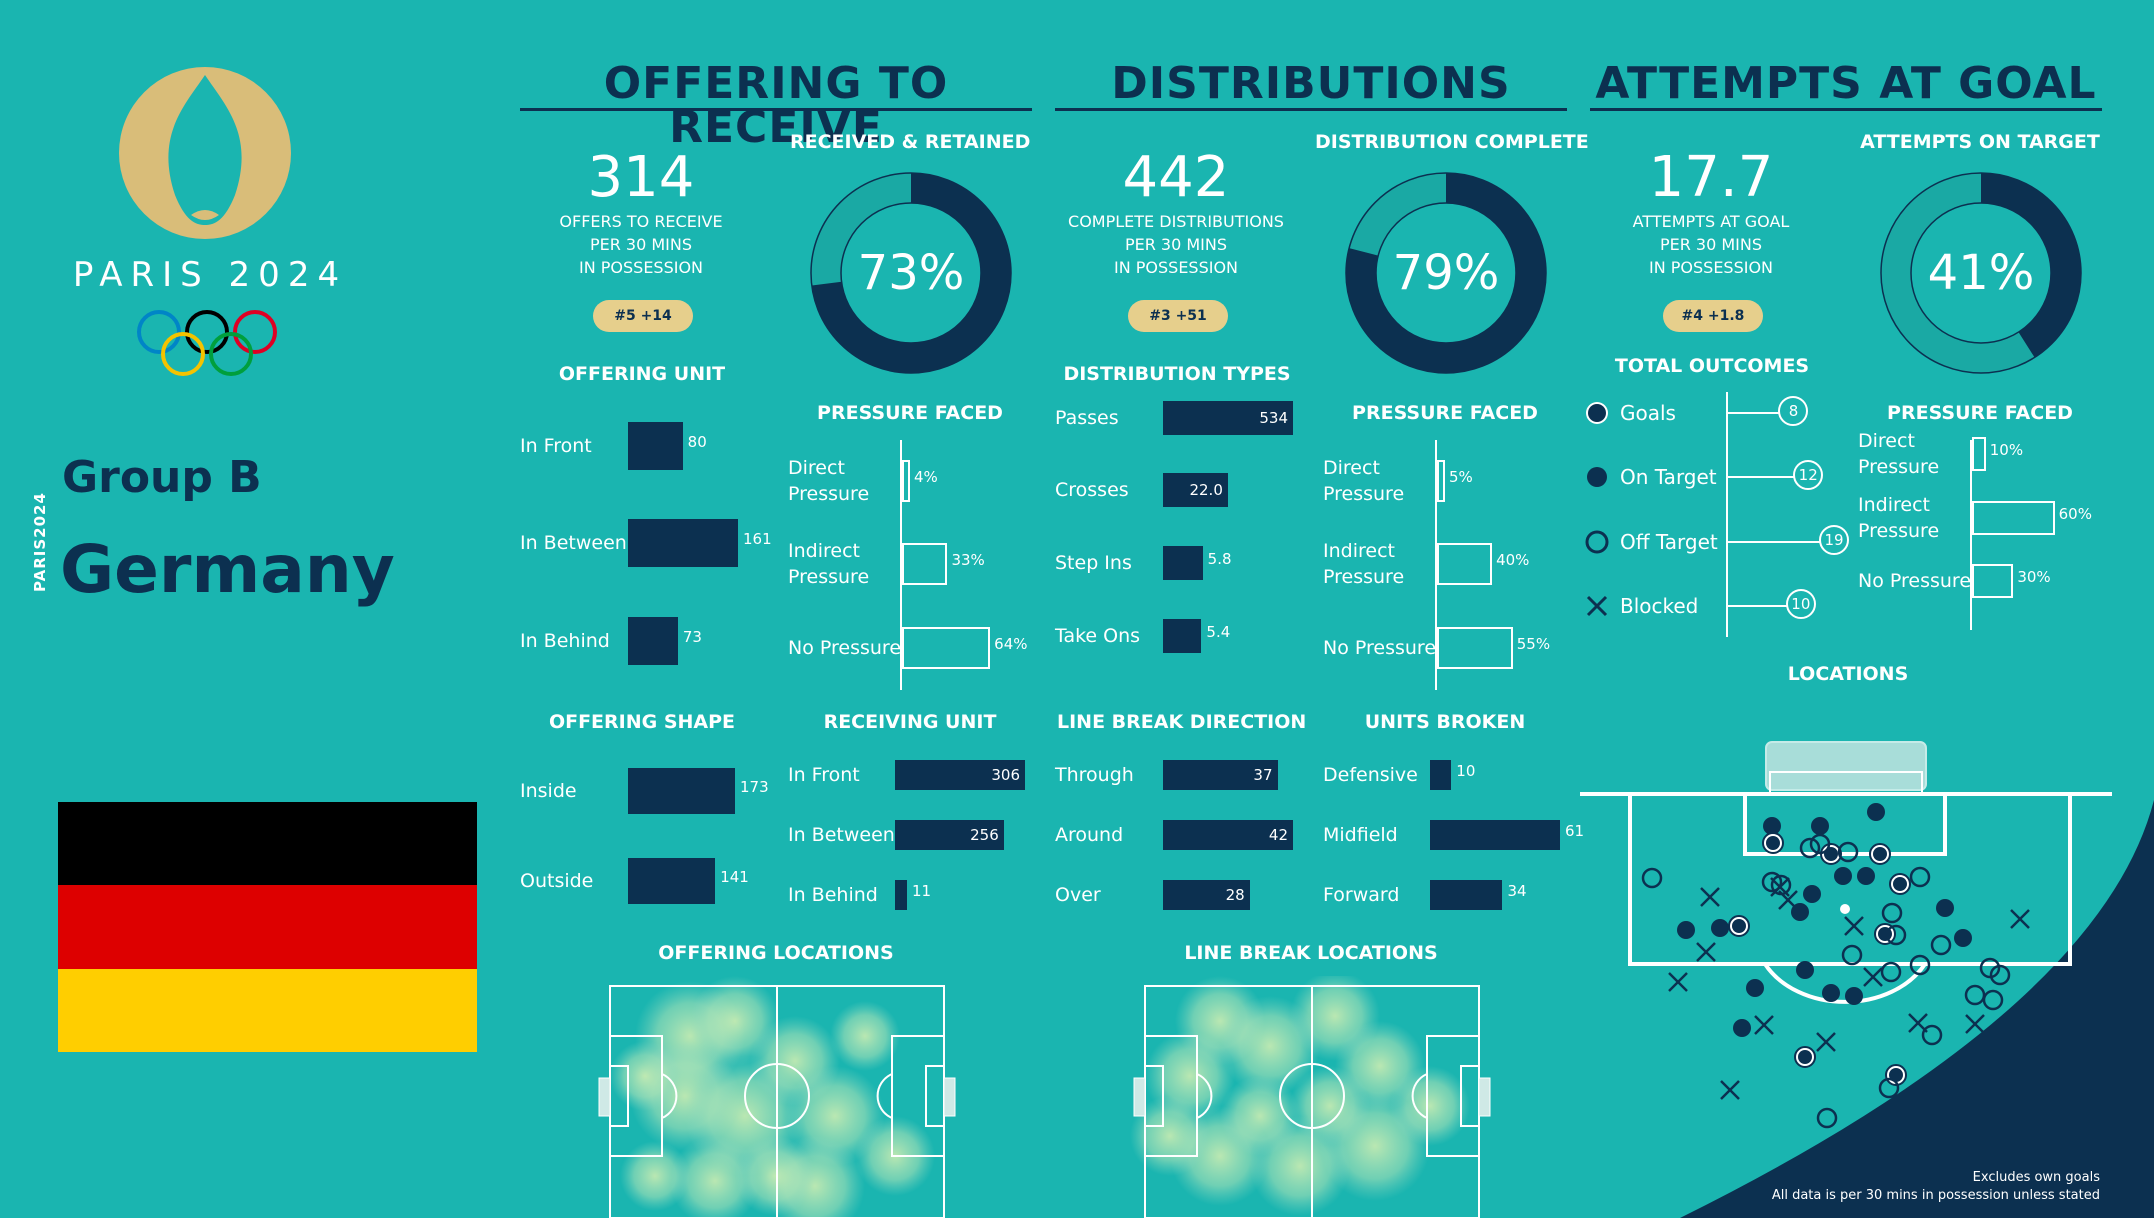 The image size is (2154, 1218). What do you see at coordinates (1218, 632) in the screenshot?
I see `bar-value: 5.4` at bounding box center [1218, 632].